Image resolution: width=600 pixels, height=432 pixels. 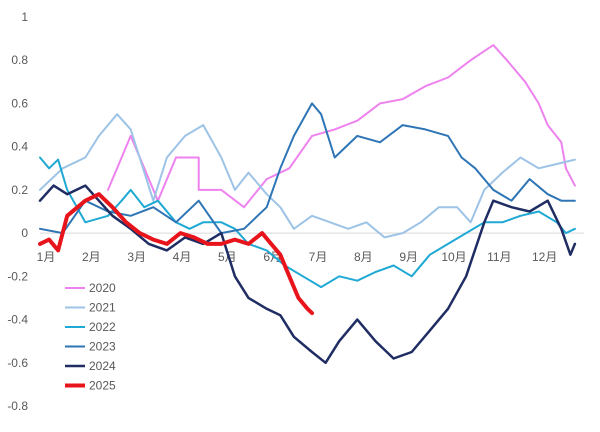 What do you see at coordinates (182, 257) in the screenshot?
I see `x-tick-label: 4月` at bounding box center [182, 257].